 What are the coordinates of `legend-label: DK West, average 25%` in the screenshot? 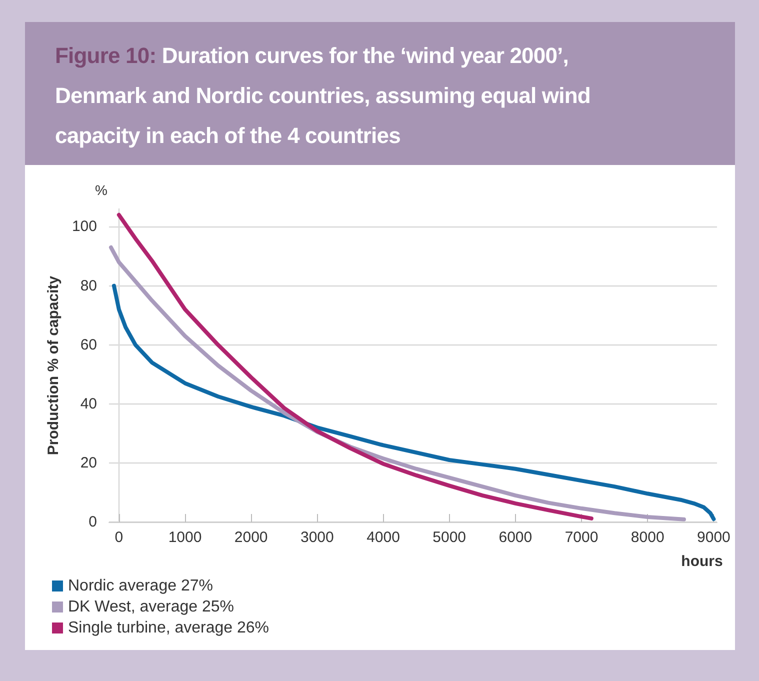 It's located at (151, 607).